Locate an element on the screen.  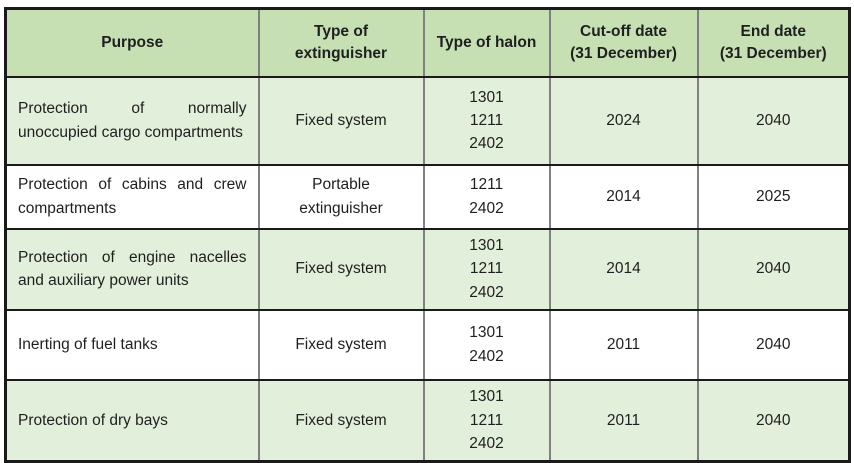
col-header-cutoff-date: Cut-off date (31 December) is located at coordinates (623, 42).